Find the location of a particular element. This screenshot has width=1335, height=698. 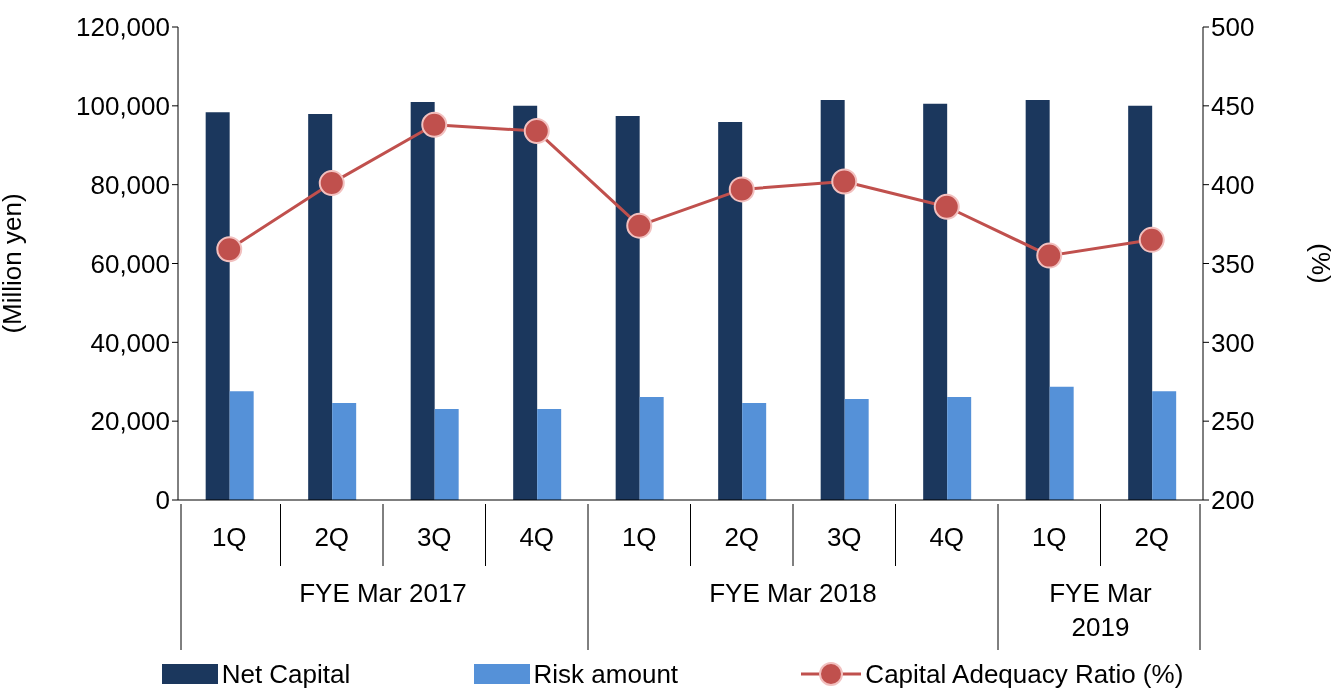

y2-tick-label: 250 is located at coordinates (1233, 421).